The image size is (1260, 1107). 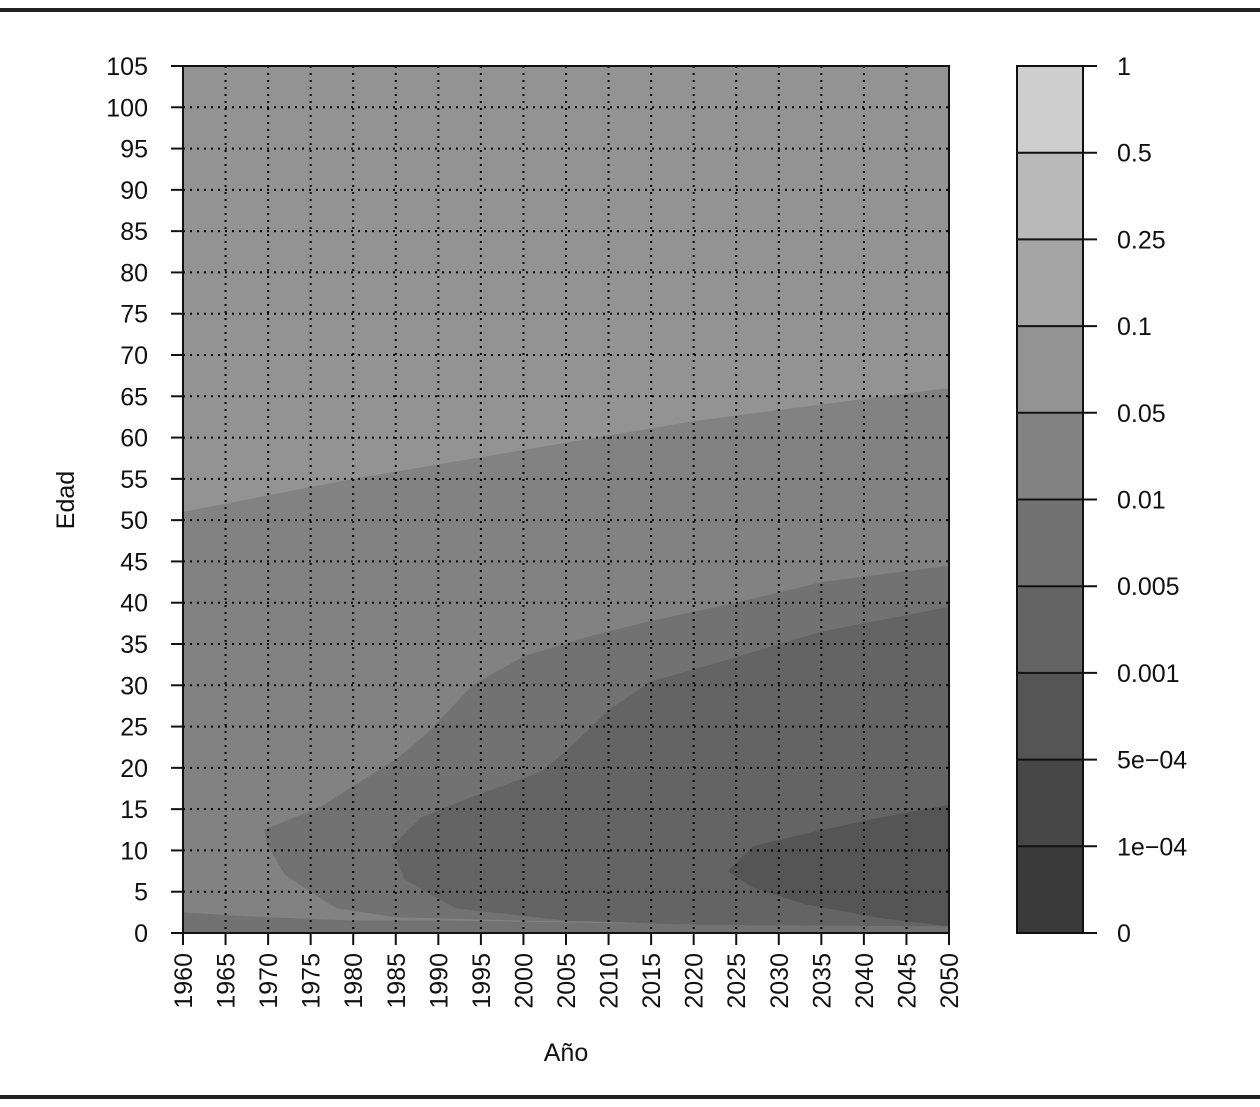 What do you see at coordinates (134, 273) in the screenshot?
I see `y-tick-label-16: 80` at bounding box center [134, 273].